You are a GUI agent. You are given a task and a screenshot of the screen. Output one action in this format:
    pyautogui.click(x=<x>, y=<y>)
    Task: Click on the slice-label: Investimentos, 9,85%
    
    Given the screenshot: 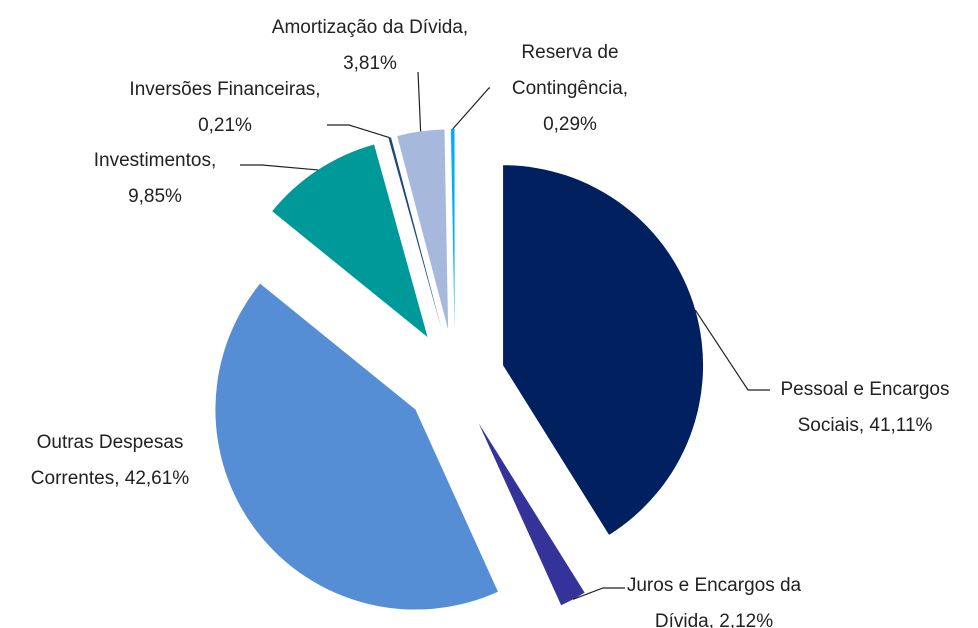 What is the action you would take?
    pyautogui.click(x=155, y=178)
    